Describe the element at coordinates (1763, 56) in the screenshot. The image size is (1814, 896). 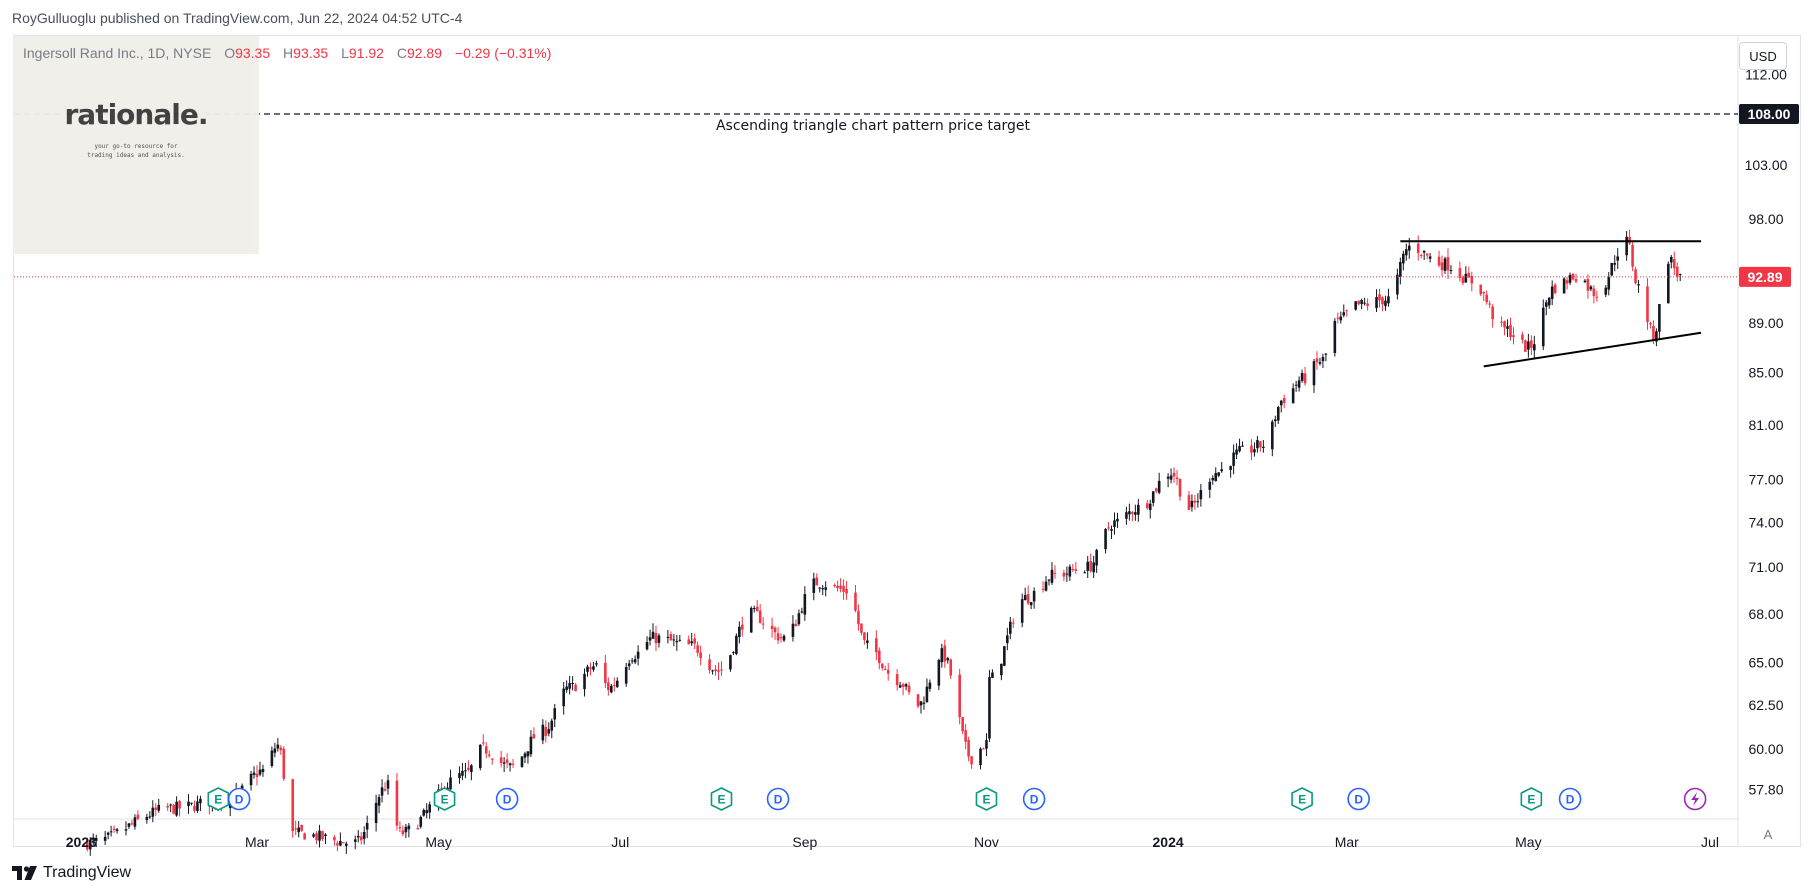
I see `currency-button: USD` at that location.